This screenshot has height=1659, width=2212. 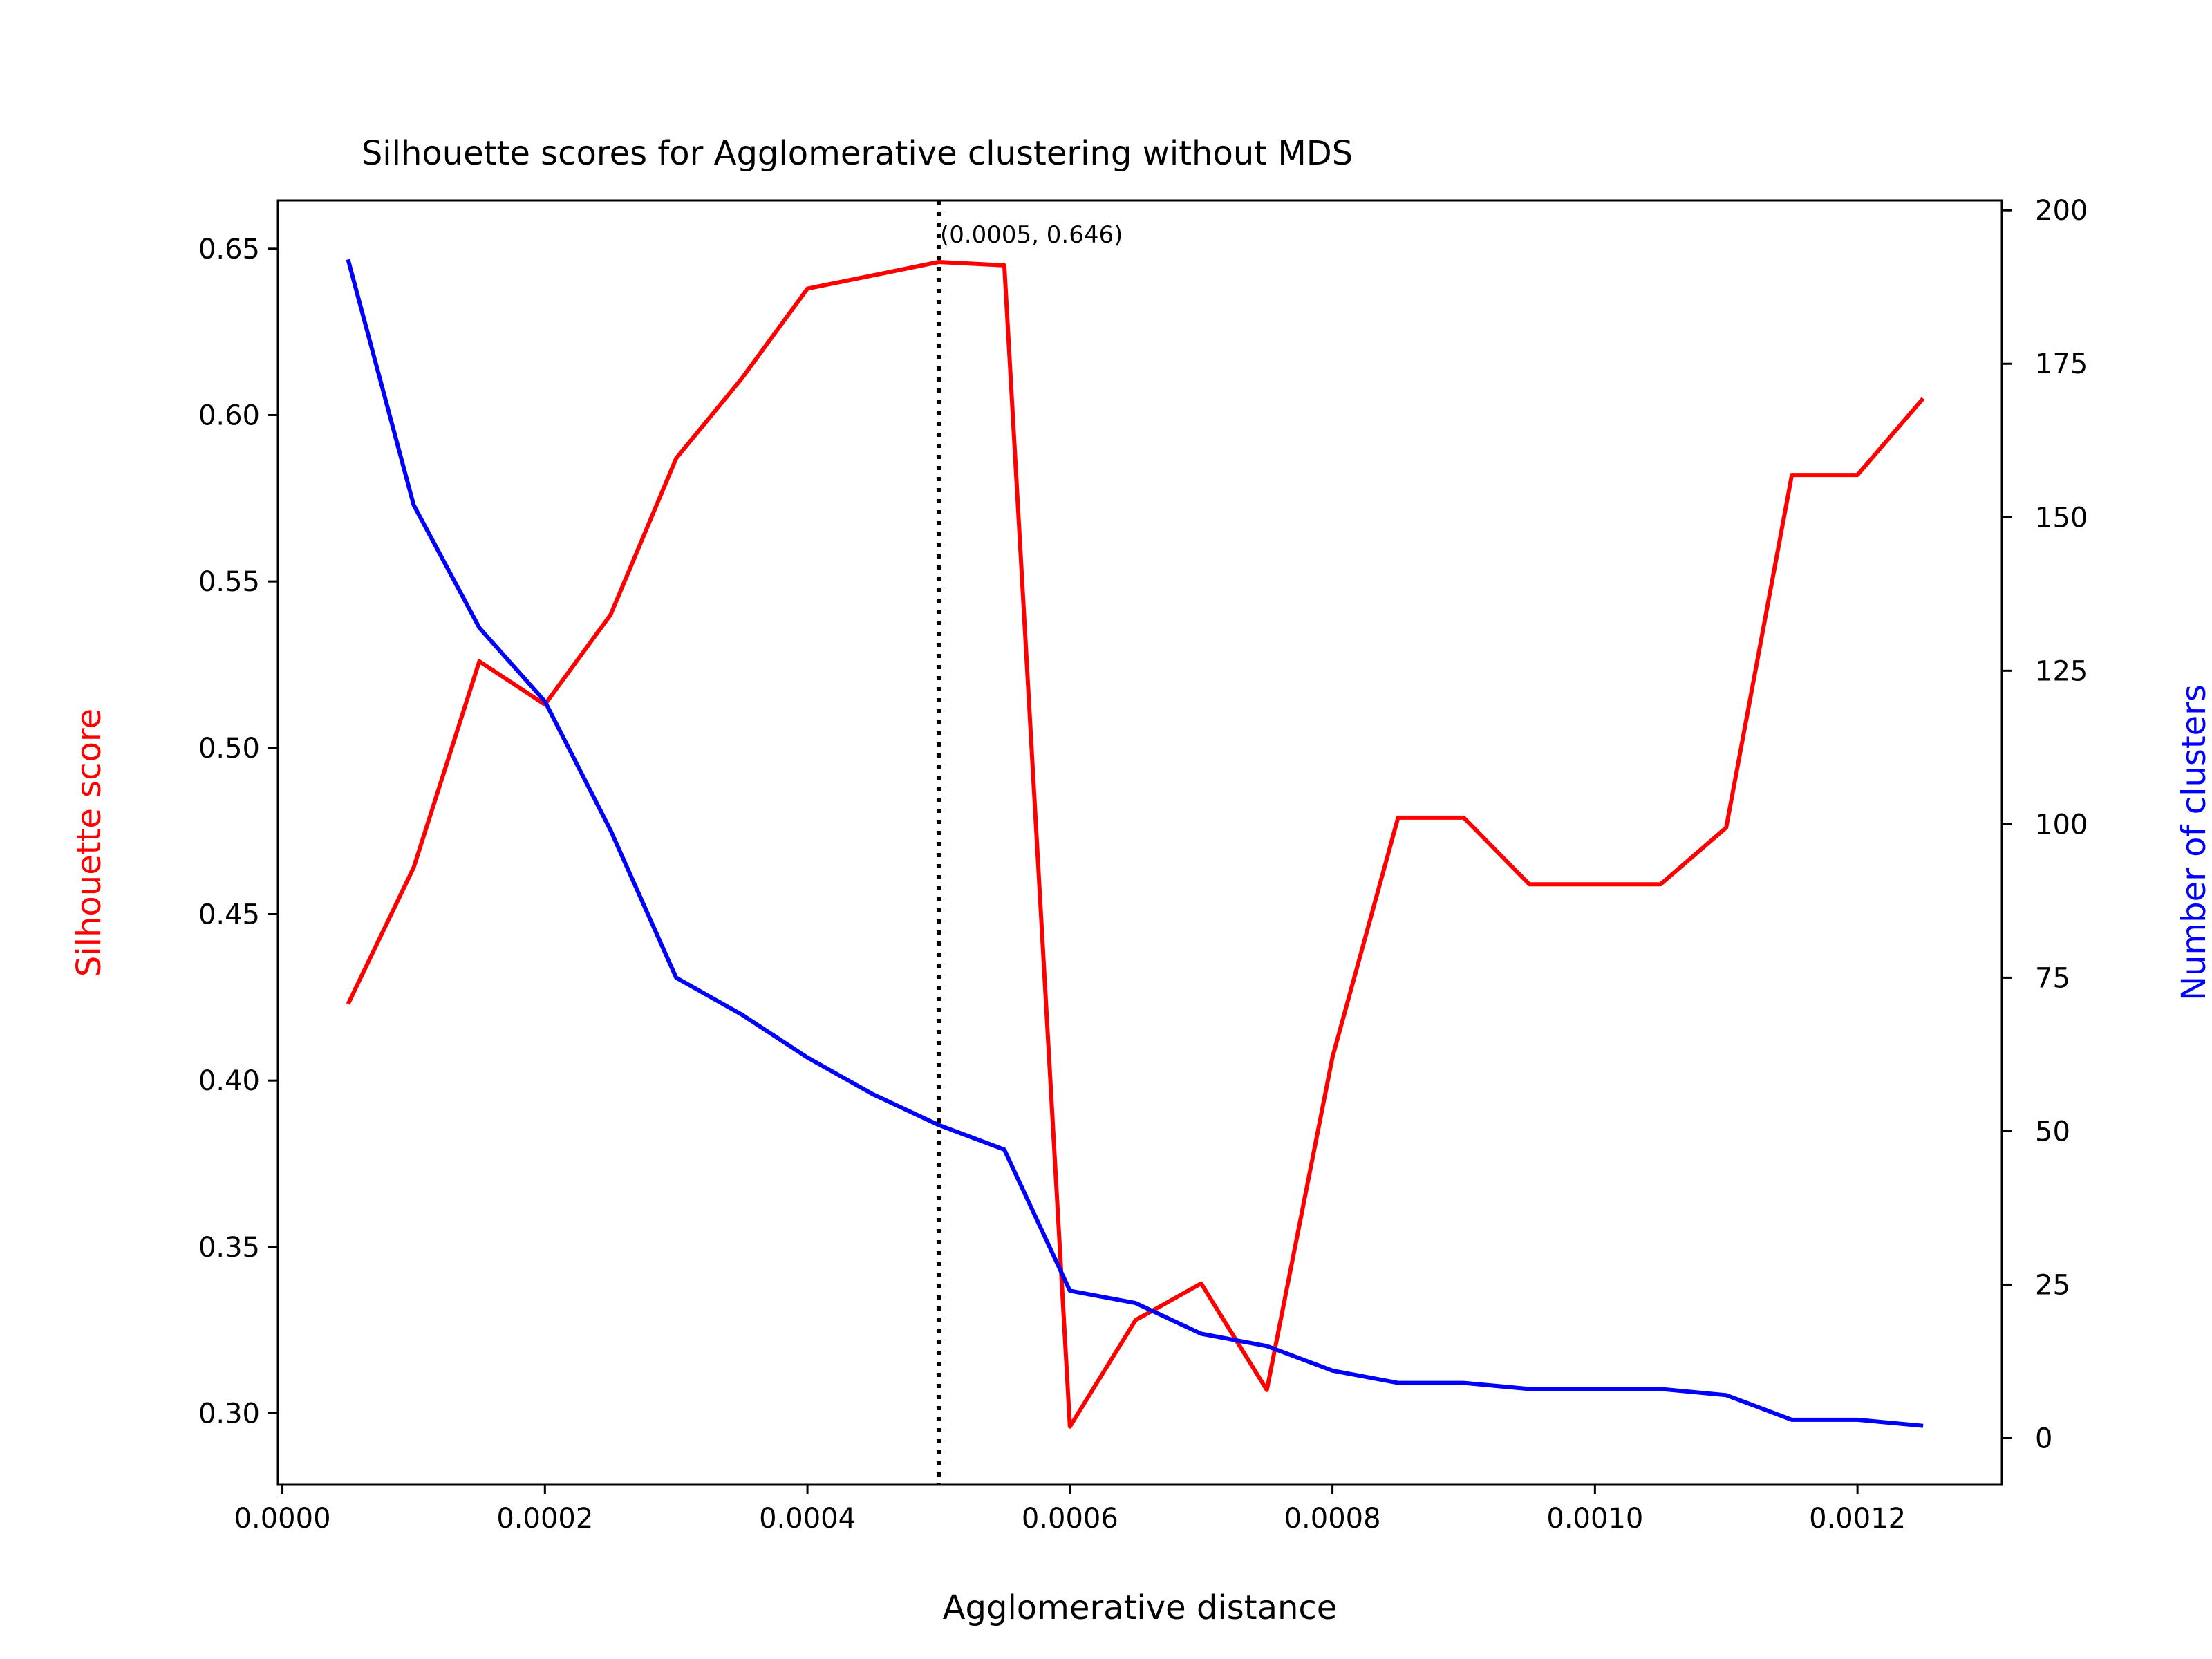 What do you see at coordinates (2193, 842) in the screenshot?
I see `y-axis-right-label: Number of clusters` at bounding box center [2193, 842].